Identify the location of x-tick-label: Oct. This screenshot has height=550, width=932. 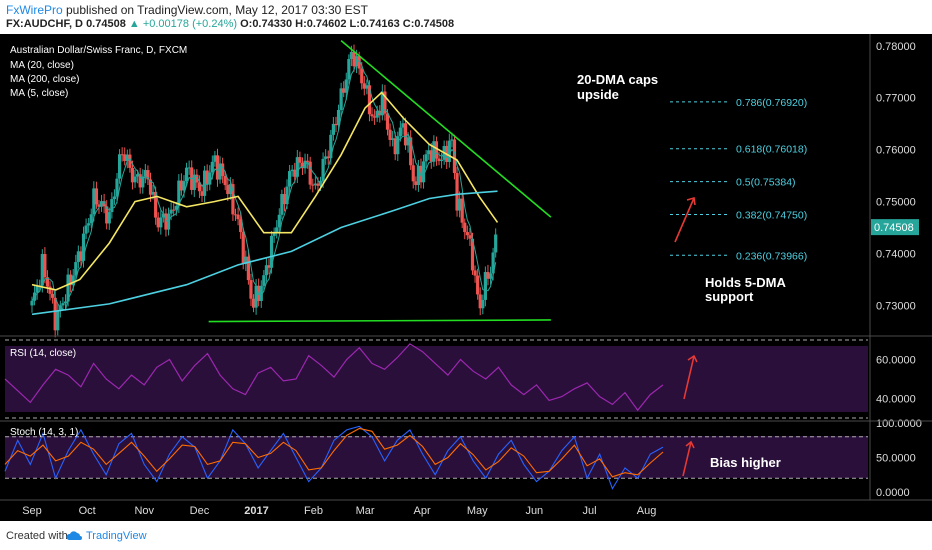
(87, 511).